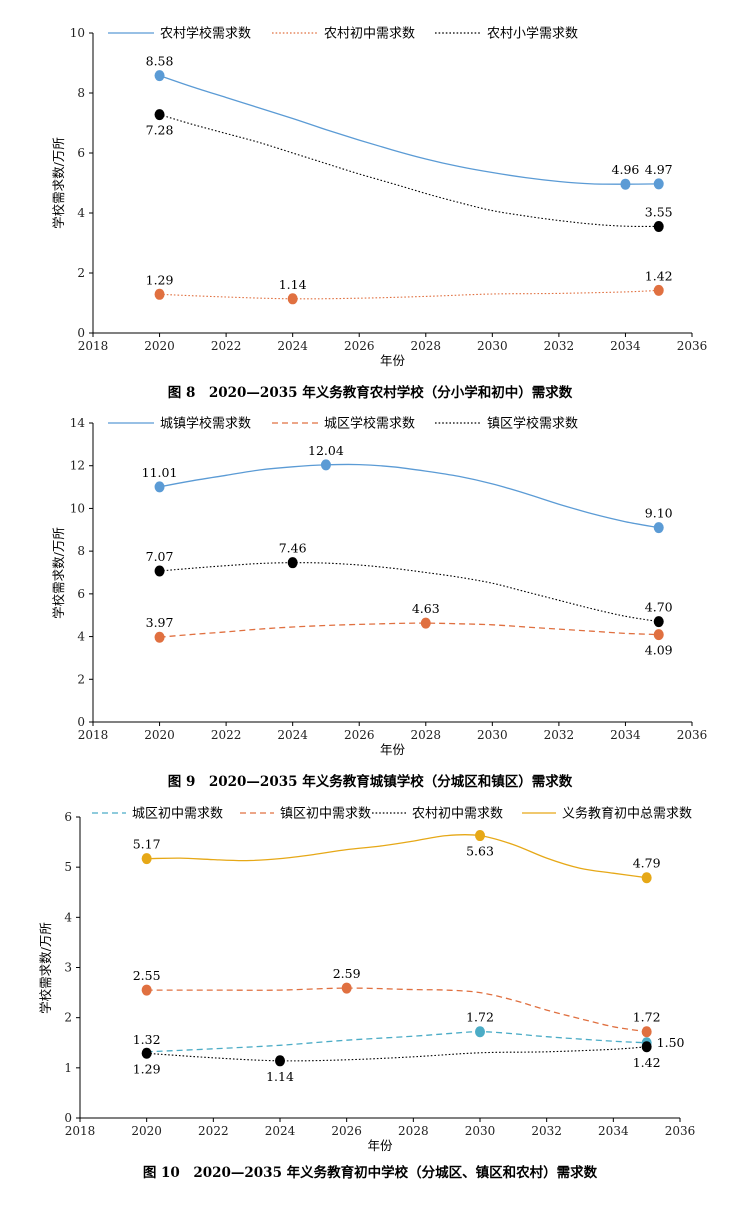 The width and height of the screenshot is (740, 1232). I want to click on data-label: 4.63, so click(426, 608).